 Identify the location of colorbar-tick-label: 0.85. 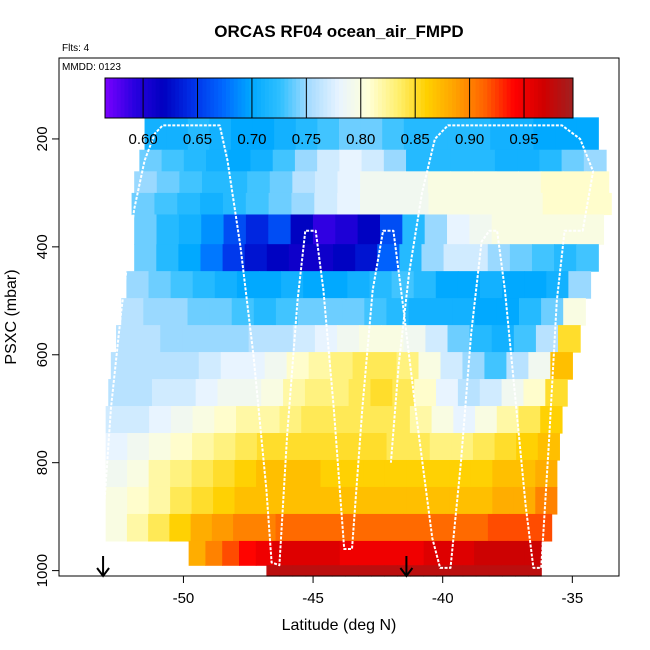
(415, 139).